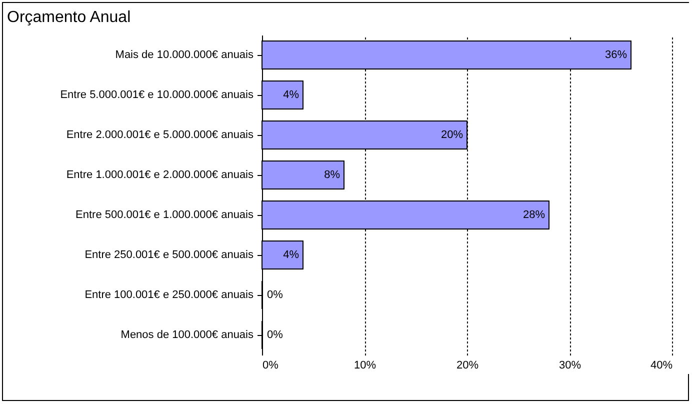  Describe the element at coordinates (570, 366) in the screenshot. I see `x-tick-label: 30%` at that location.